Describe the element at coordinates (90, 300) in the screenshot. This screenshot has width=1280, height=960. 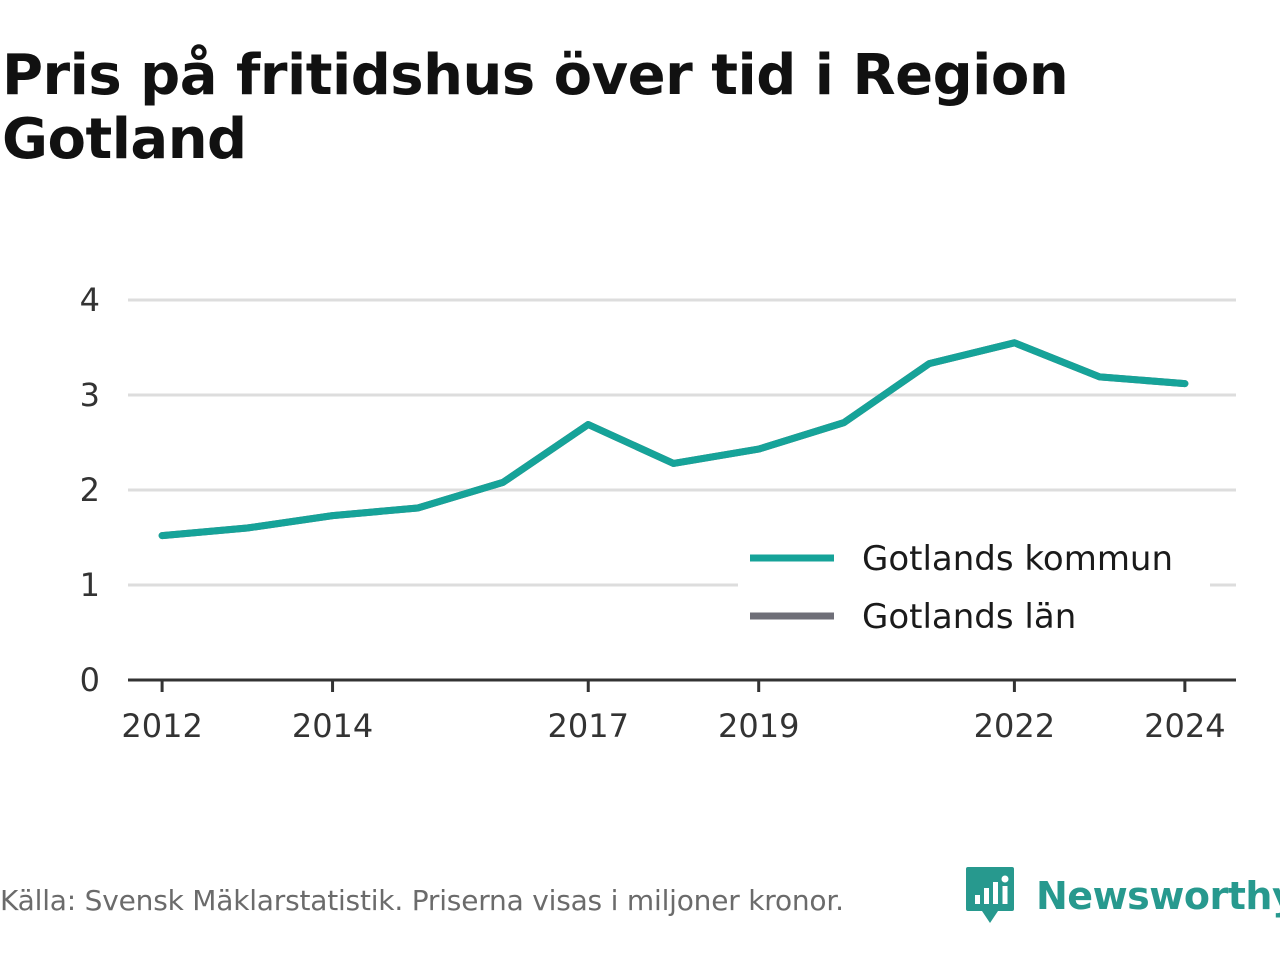
I see `y-tick-label: 4` at that location.